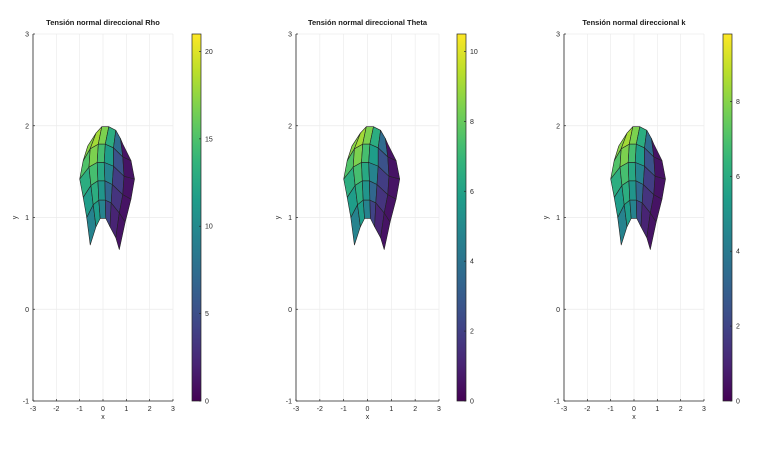 Image resolution: width=767 pixels, height=450 pixels. What do you see at coordinates (103, 22) in the screenshot?
I see `chart-title: Tensión normal direccional Rho` at bounding box center [103, 22].